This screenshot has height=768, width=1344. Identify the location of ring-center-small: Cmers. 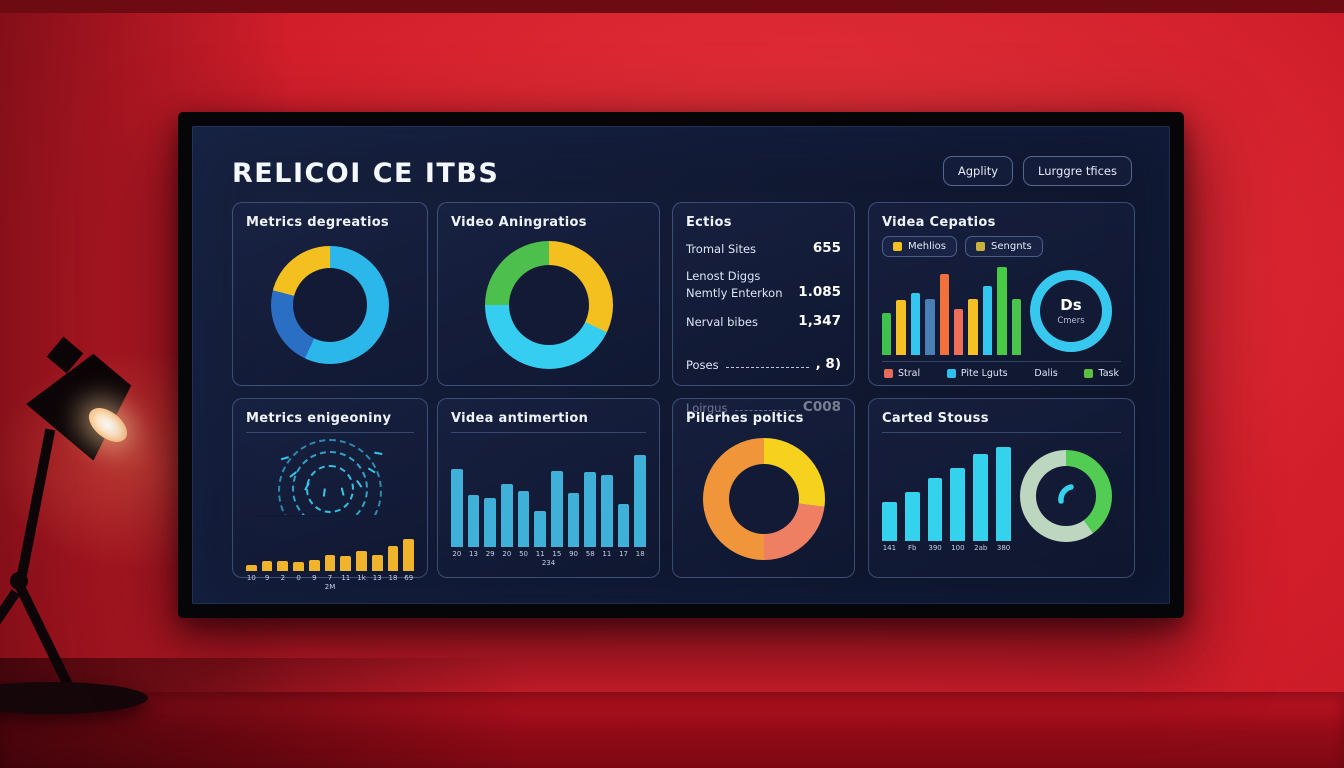
(1071, 321).